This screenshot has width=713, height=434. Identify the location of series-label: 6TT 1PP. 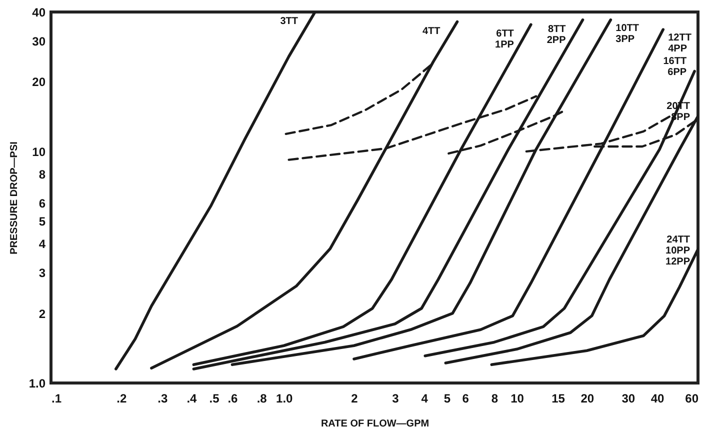
(504, 39).